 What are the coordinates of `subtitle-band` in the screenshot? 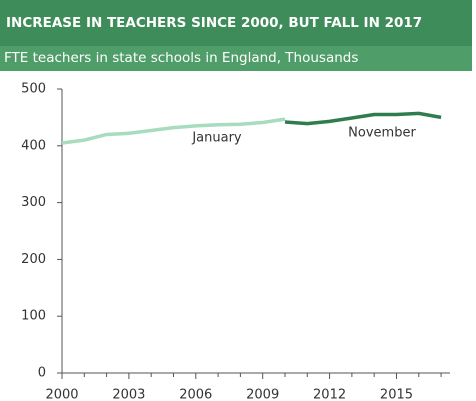 It's located at (236, 58).